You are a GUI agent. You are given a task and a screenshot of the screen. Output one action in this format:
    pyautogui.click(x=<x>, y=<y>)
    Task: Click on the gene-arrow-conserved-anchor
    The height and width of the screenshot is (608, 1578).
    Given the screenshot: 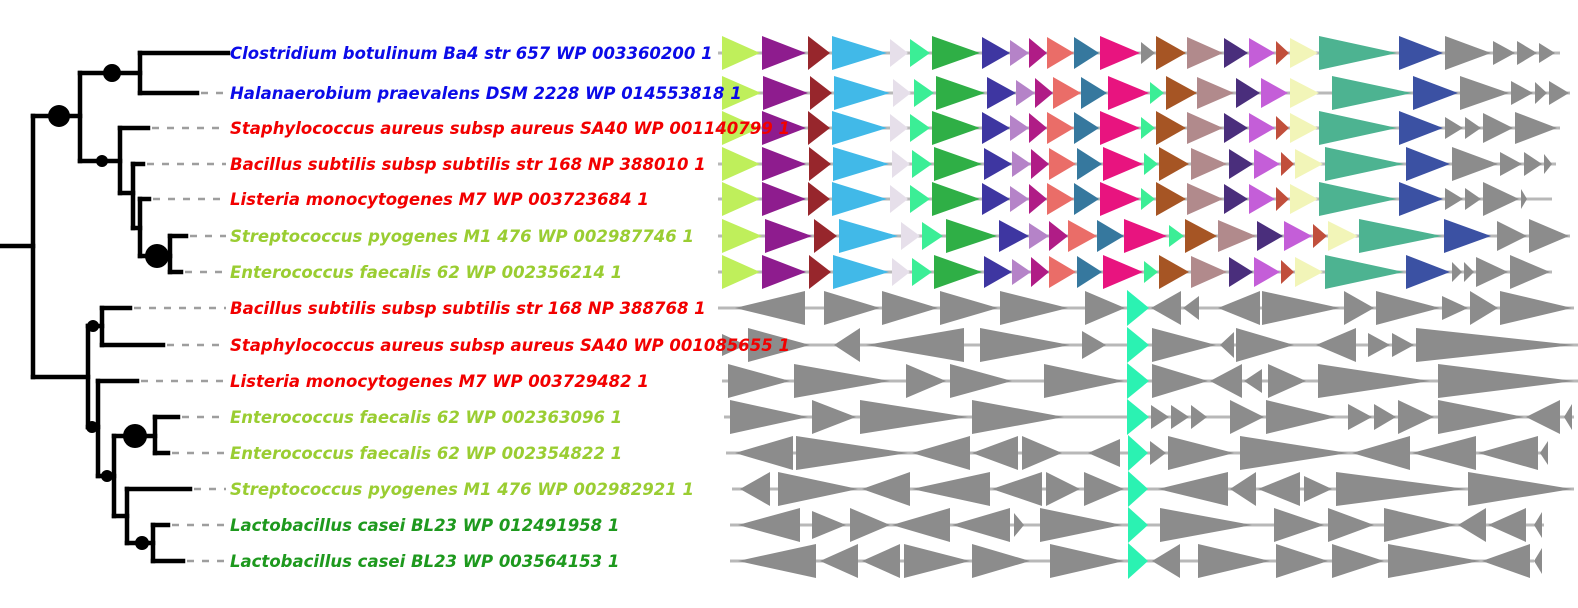 What is the action you would take?
    pyautogui.click(x=1138, y=381)
    